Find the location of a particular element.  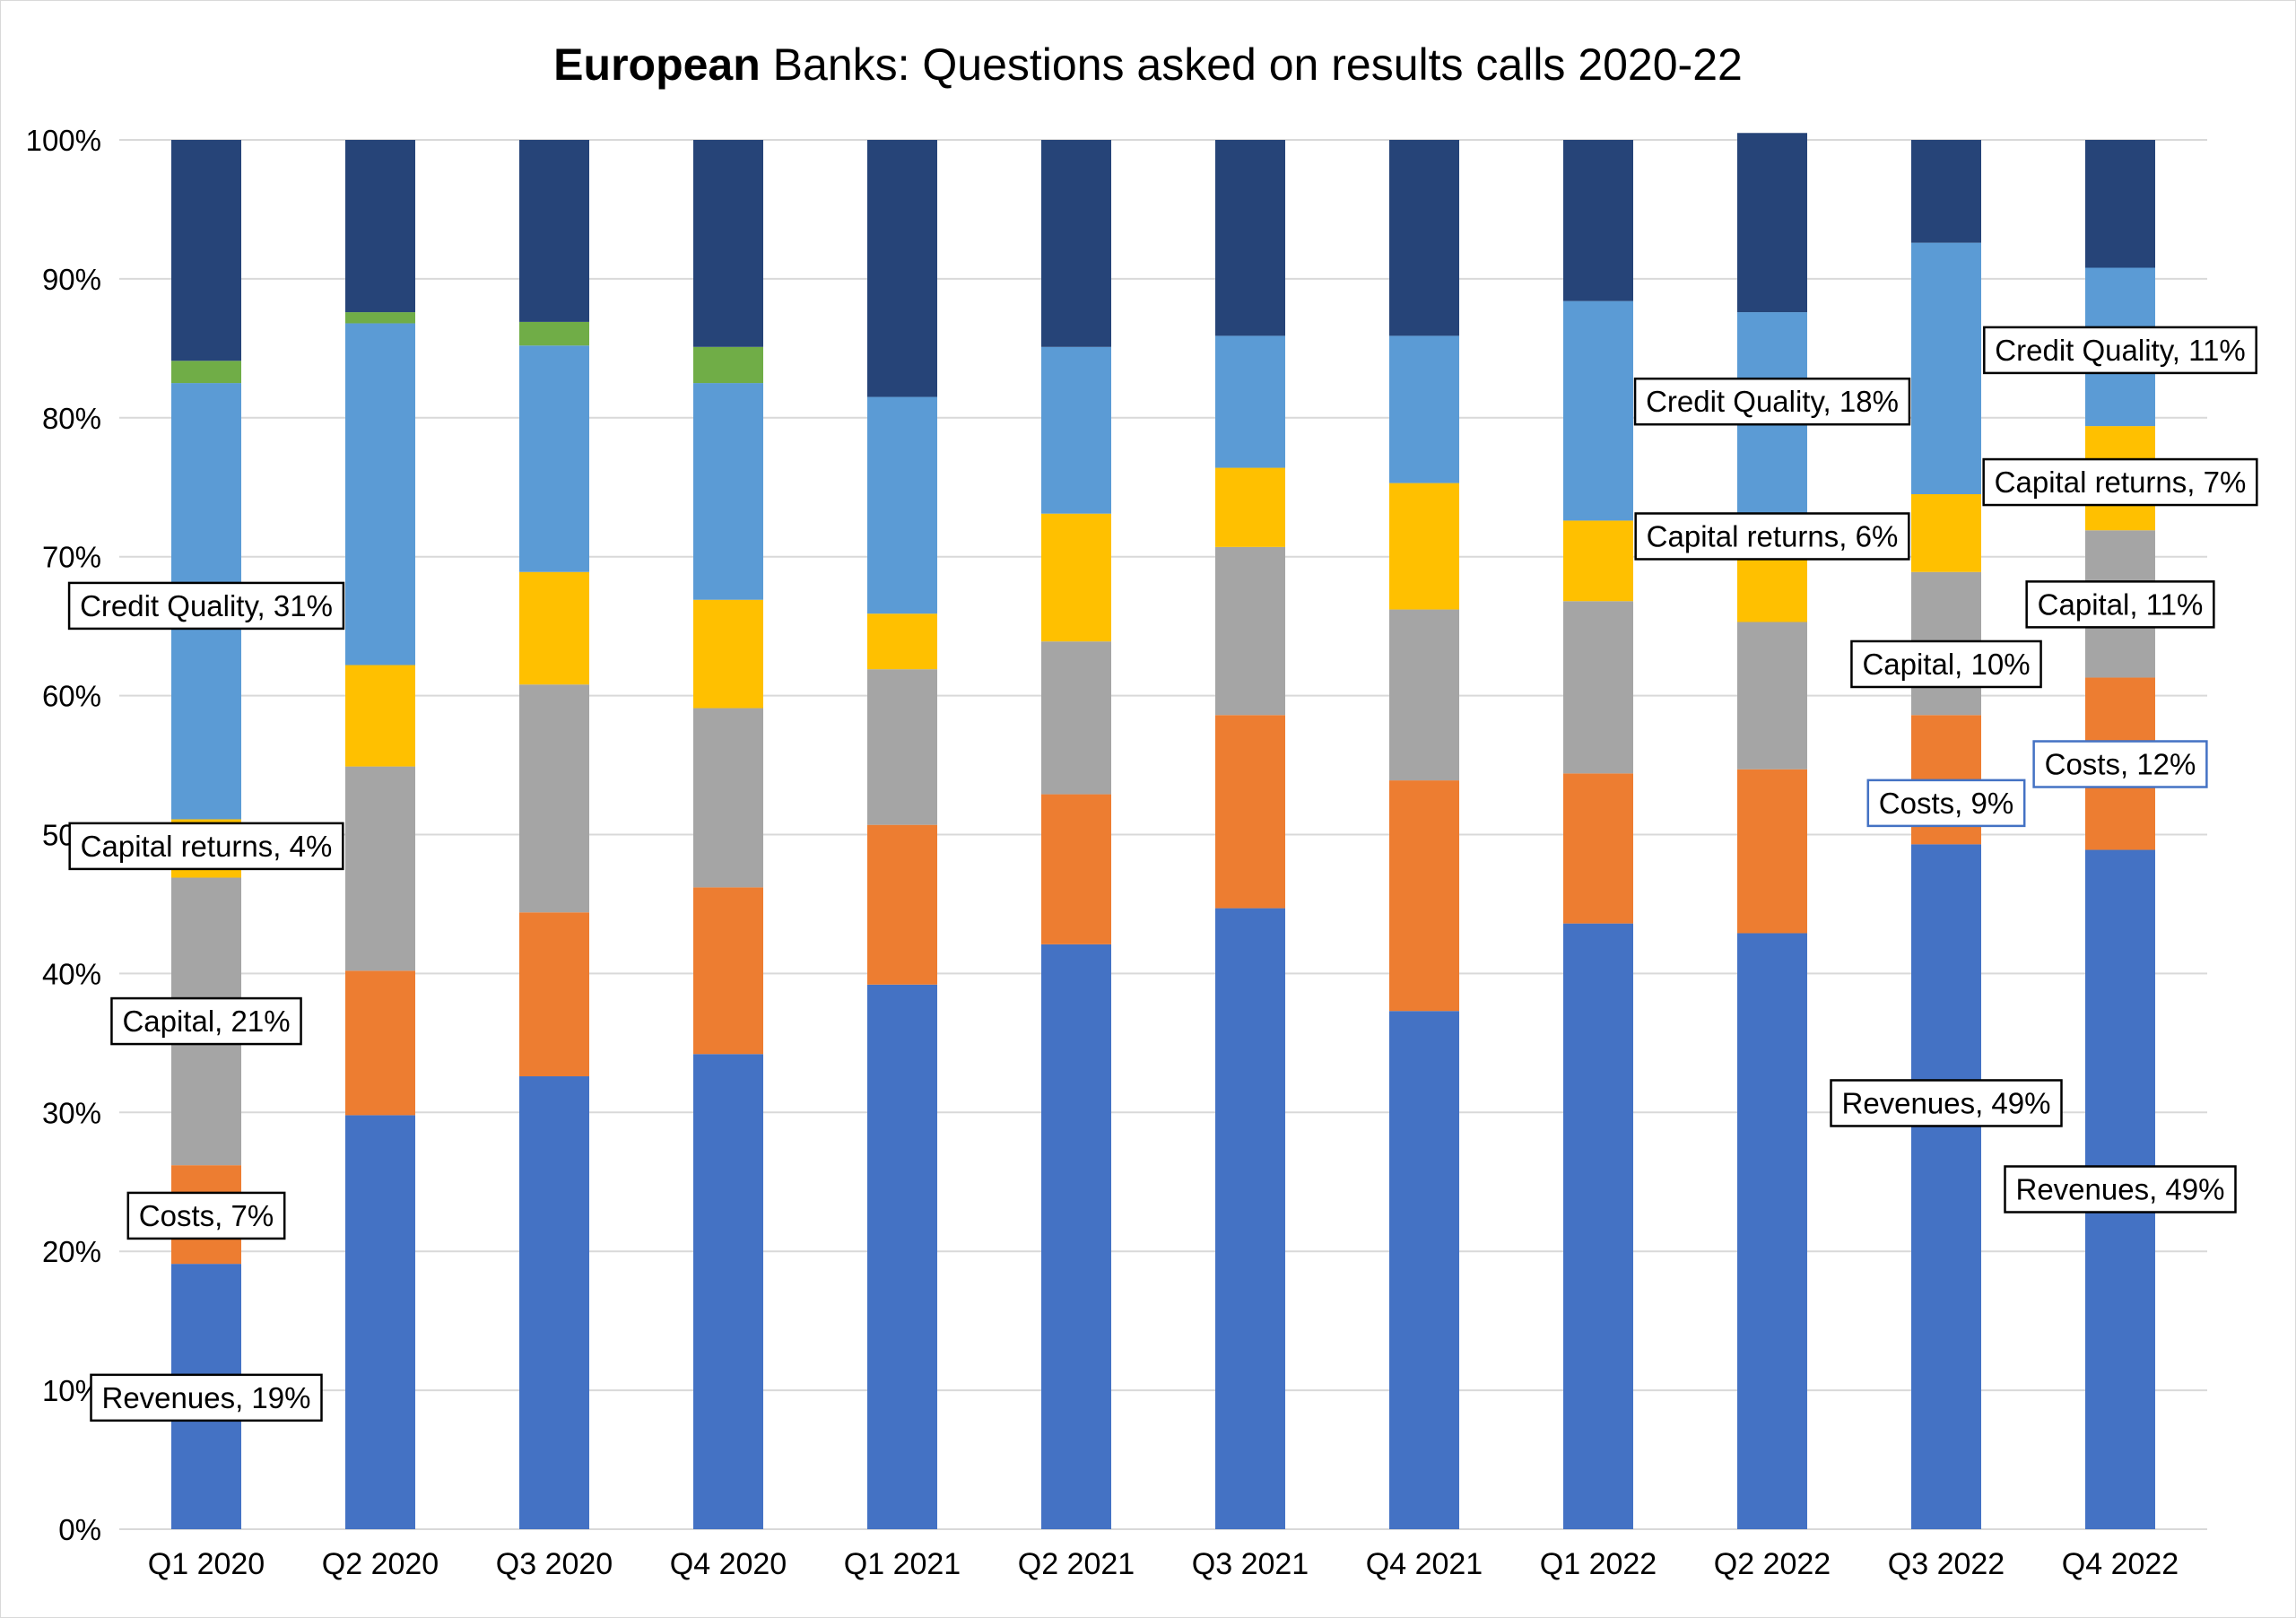

y-tick-label: 100% is located at coordinates (63, 140).